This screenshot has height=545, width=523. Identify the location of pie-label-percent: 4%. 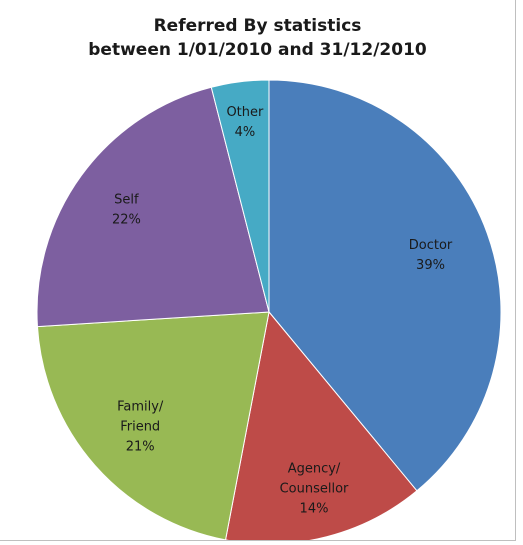
(245, 132).